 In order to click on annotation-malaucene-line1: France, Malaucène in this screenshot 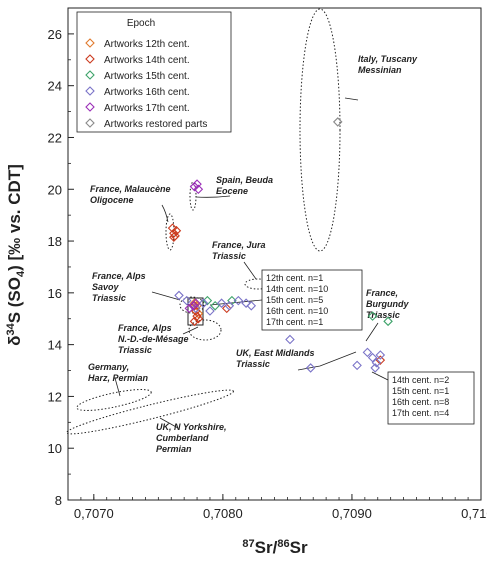, I will do `click(130, 189)`.